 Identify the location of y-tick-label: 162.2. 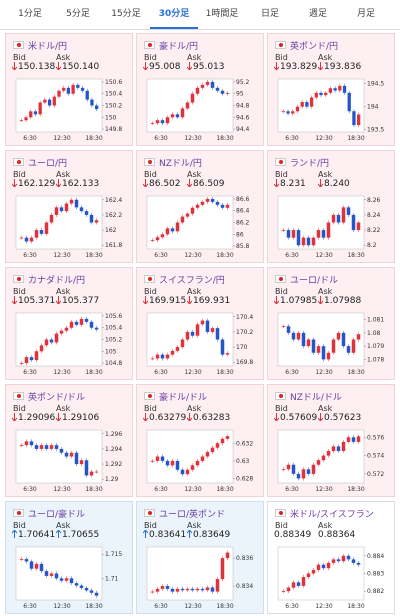
(113, 215).